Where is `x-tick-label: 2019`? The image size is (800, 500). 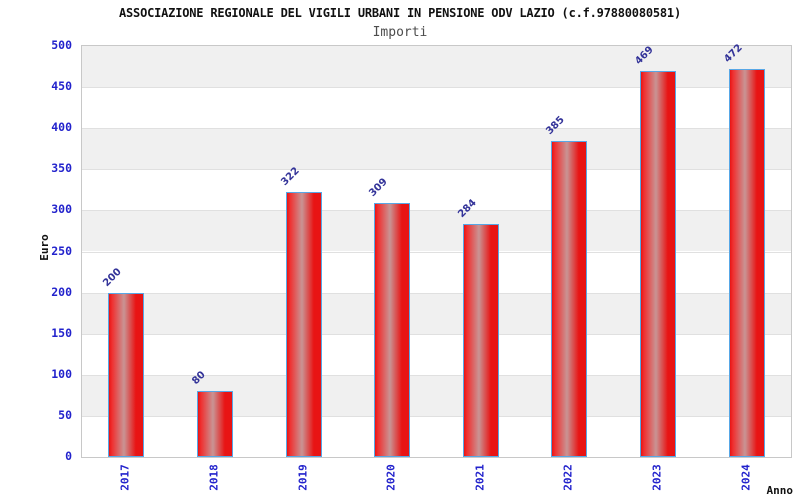
x-tick-label: 2019 is located at coordinates (303, 477).